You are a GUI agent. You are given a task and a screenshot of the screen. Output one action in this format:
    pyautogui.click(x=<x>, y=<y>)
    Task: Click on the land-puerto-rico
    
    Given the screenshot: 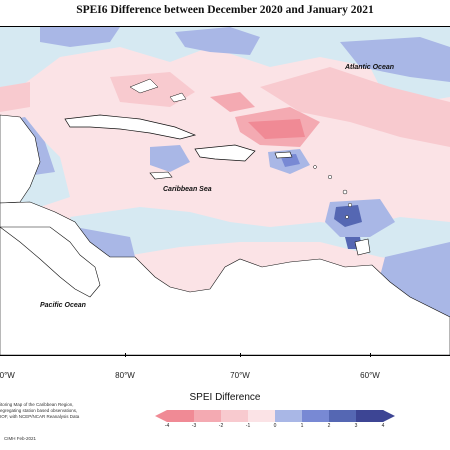 What is the action you would take?
    pyautogui.click(x=283, y=155)
    